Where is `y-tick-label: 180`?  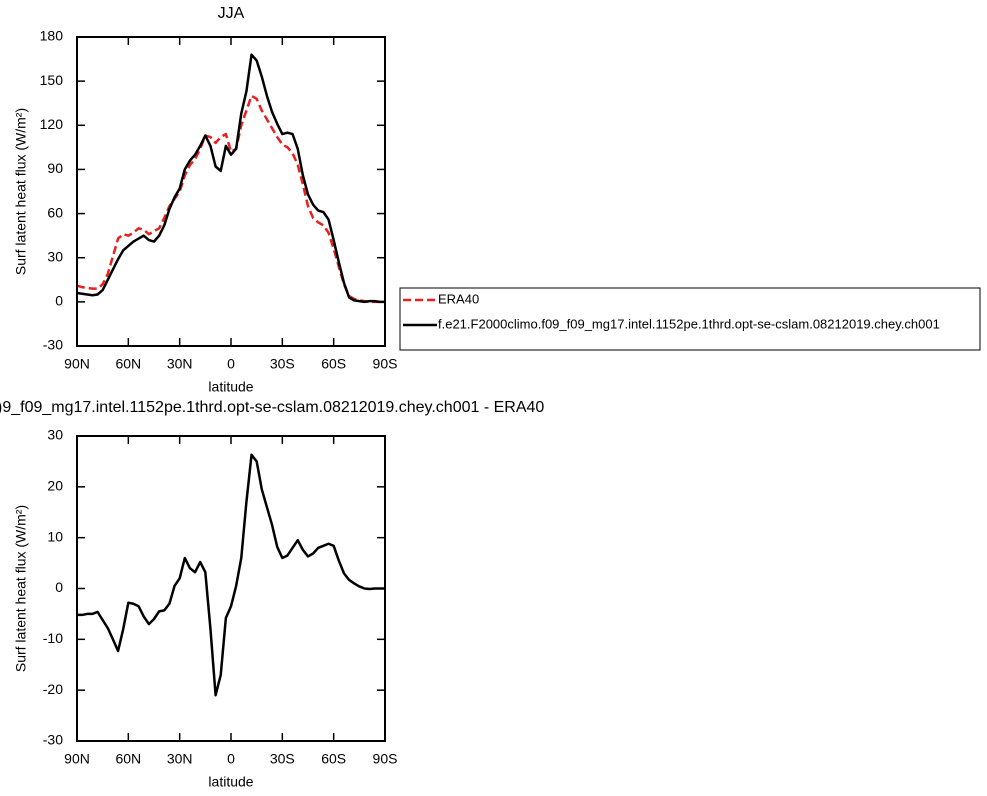 y-tick-label: 180 is located at coordinates (52, 36).